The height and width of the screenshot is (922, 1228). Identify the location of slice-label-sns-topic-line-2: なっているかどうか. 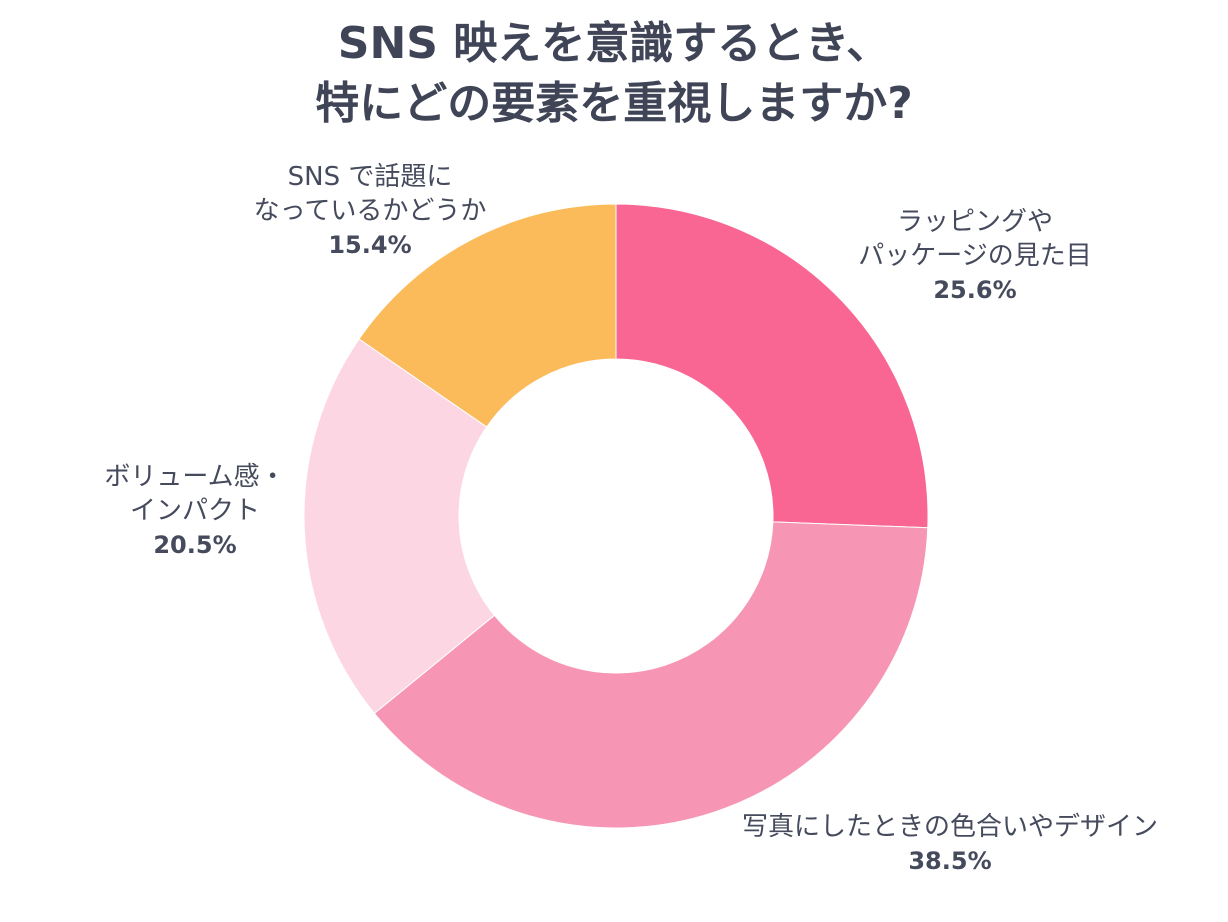
(370, 211).